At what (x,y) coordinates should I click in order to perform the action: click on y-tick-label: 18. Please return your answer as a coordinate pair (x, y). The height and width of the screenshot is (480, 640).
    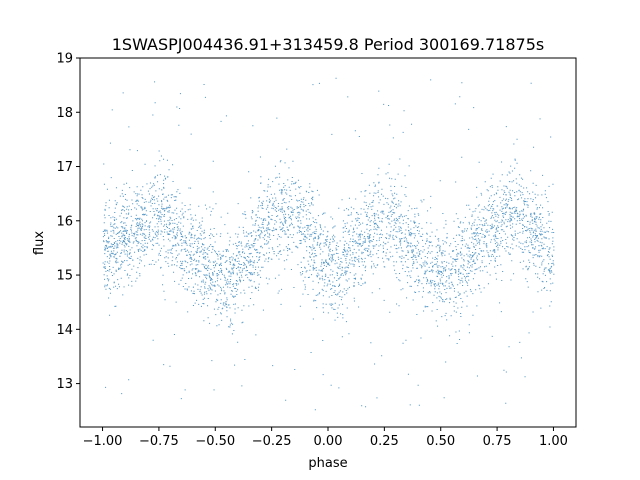
    Looking at the image, I should click on (64, 113).